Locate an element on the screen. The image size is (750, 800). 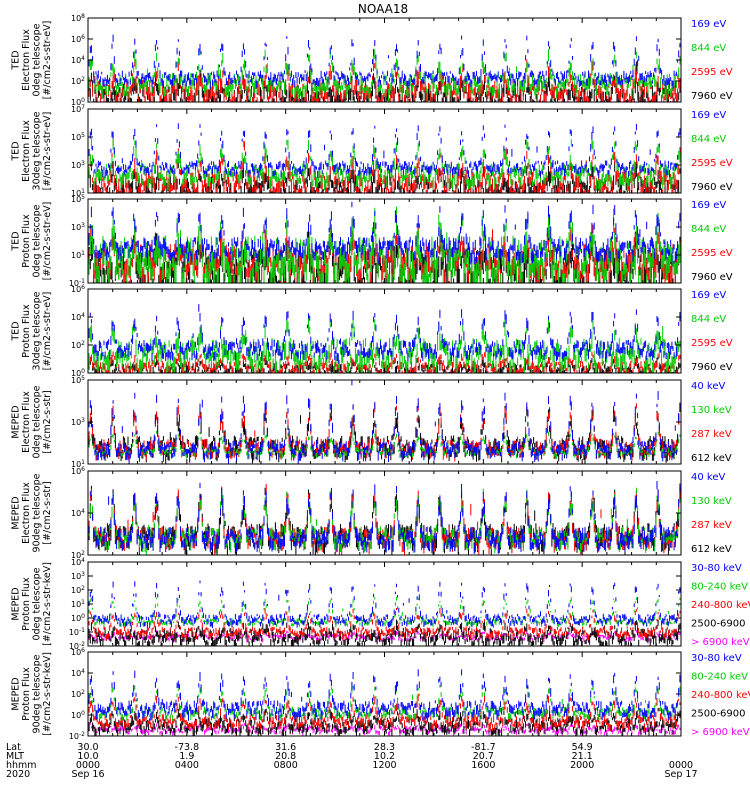
y-tick-label: 10⁸ is located at coordinates (78, 18).